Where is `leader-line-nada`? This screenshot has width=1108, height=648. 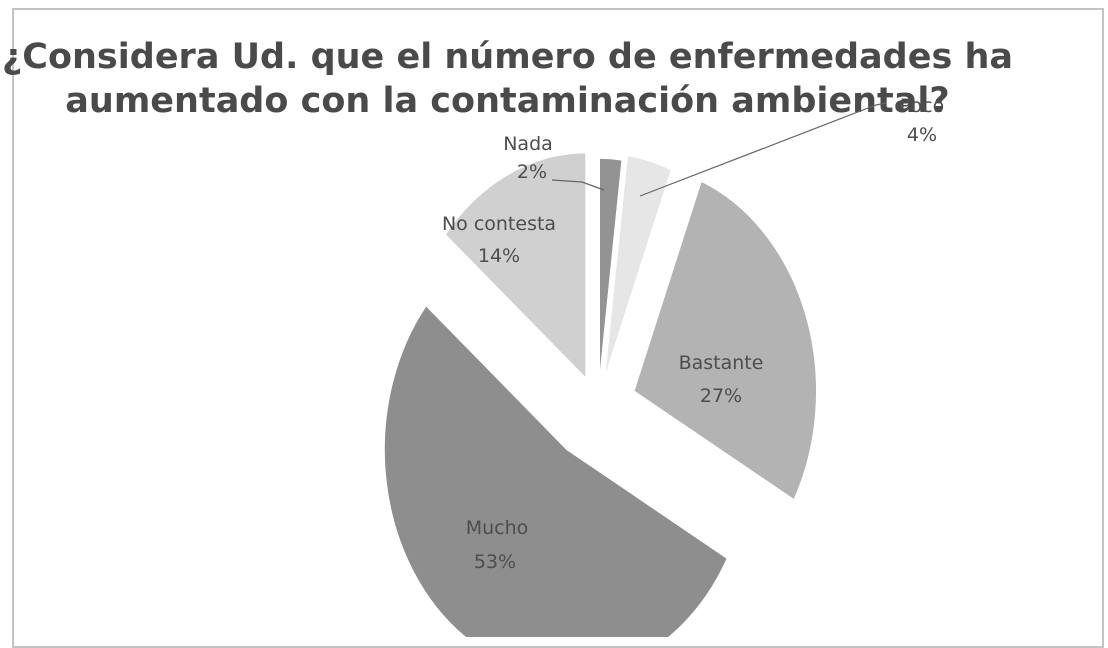 leader-line-nada is located at coordinates (578, 185).